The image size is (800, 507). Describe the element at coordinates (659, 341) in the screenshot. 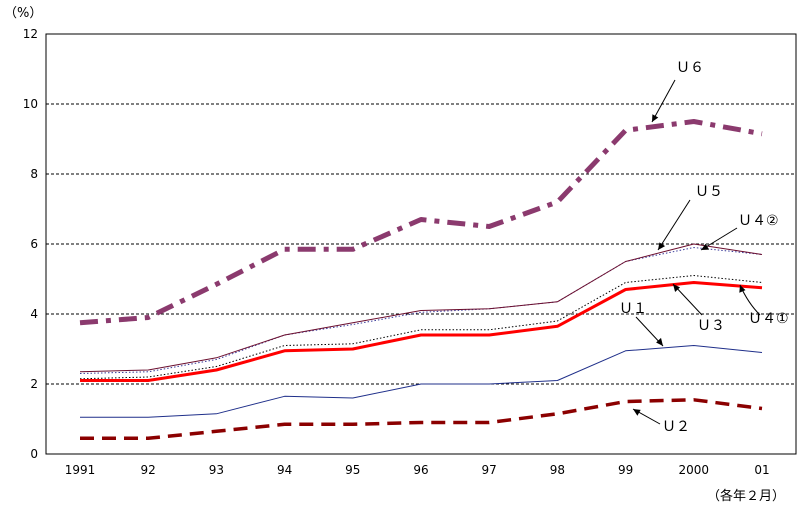

I see `arrowhead-u1` at that location.